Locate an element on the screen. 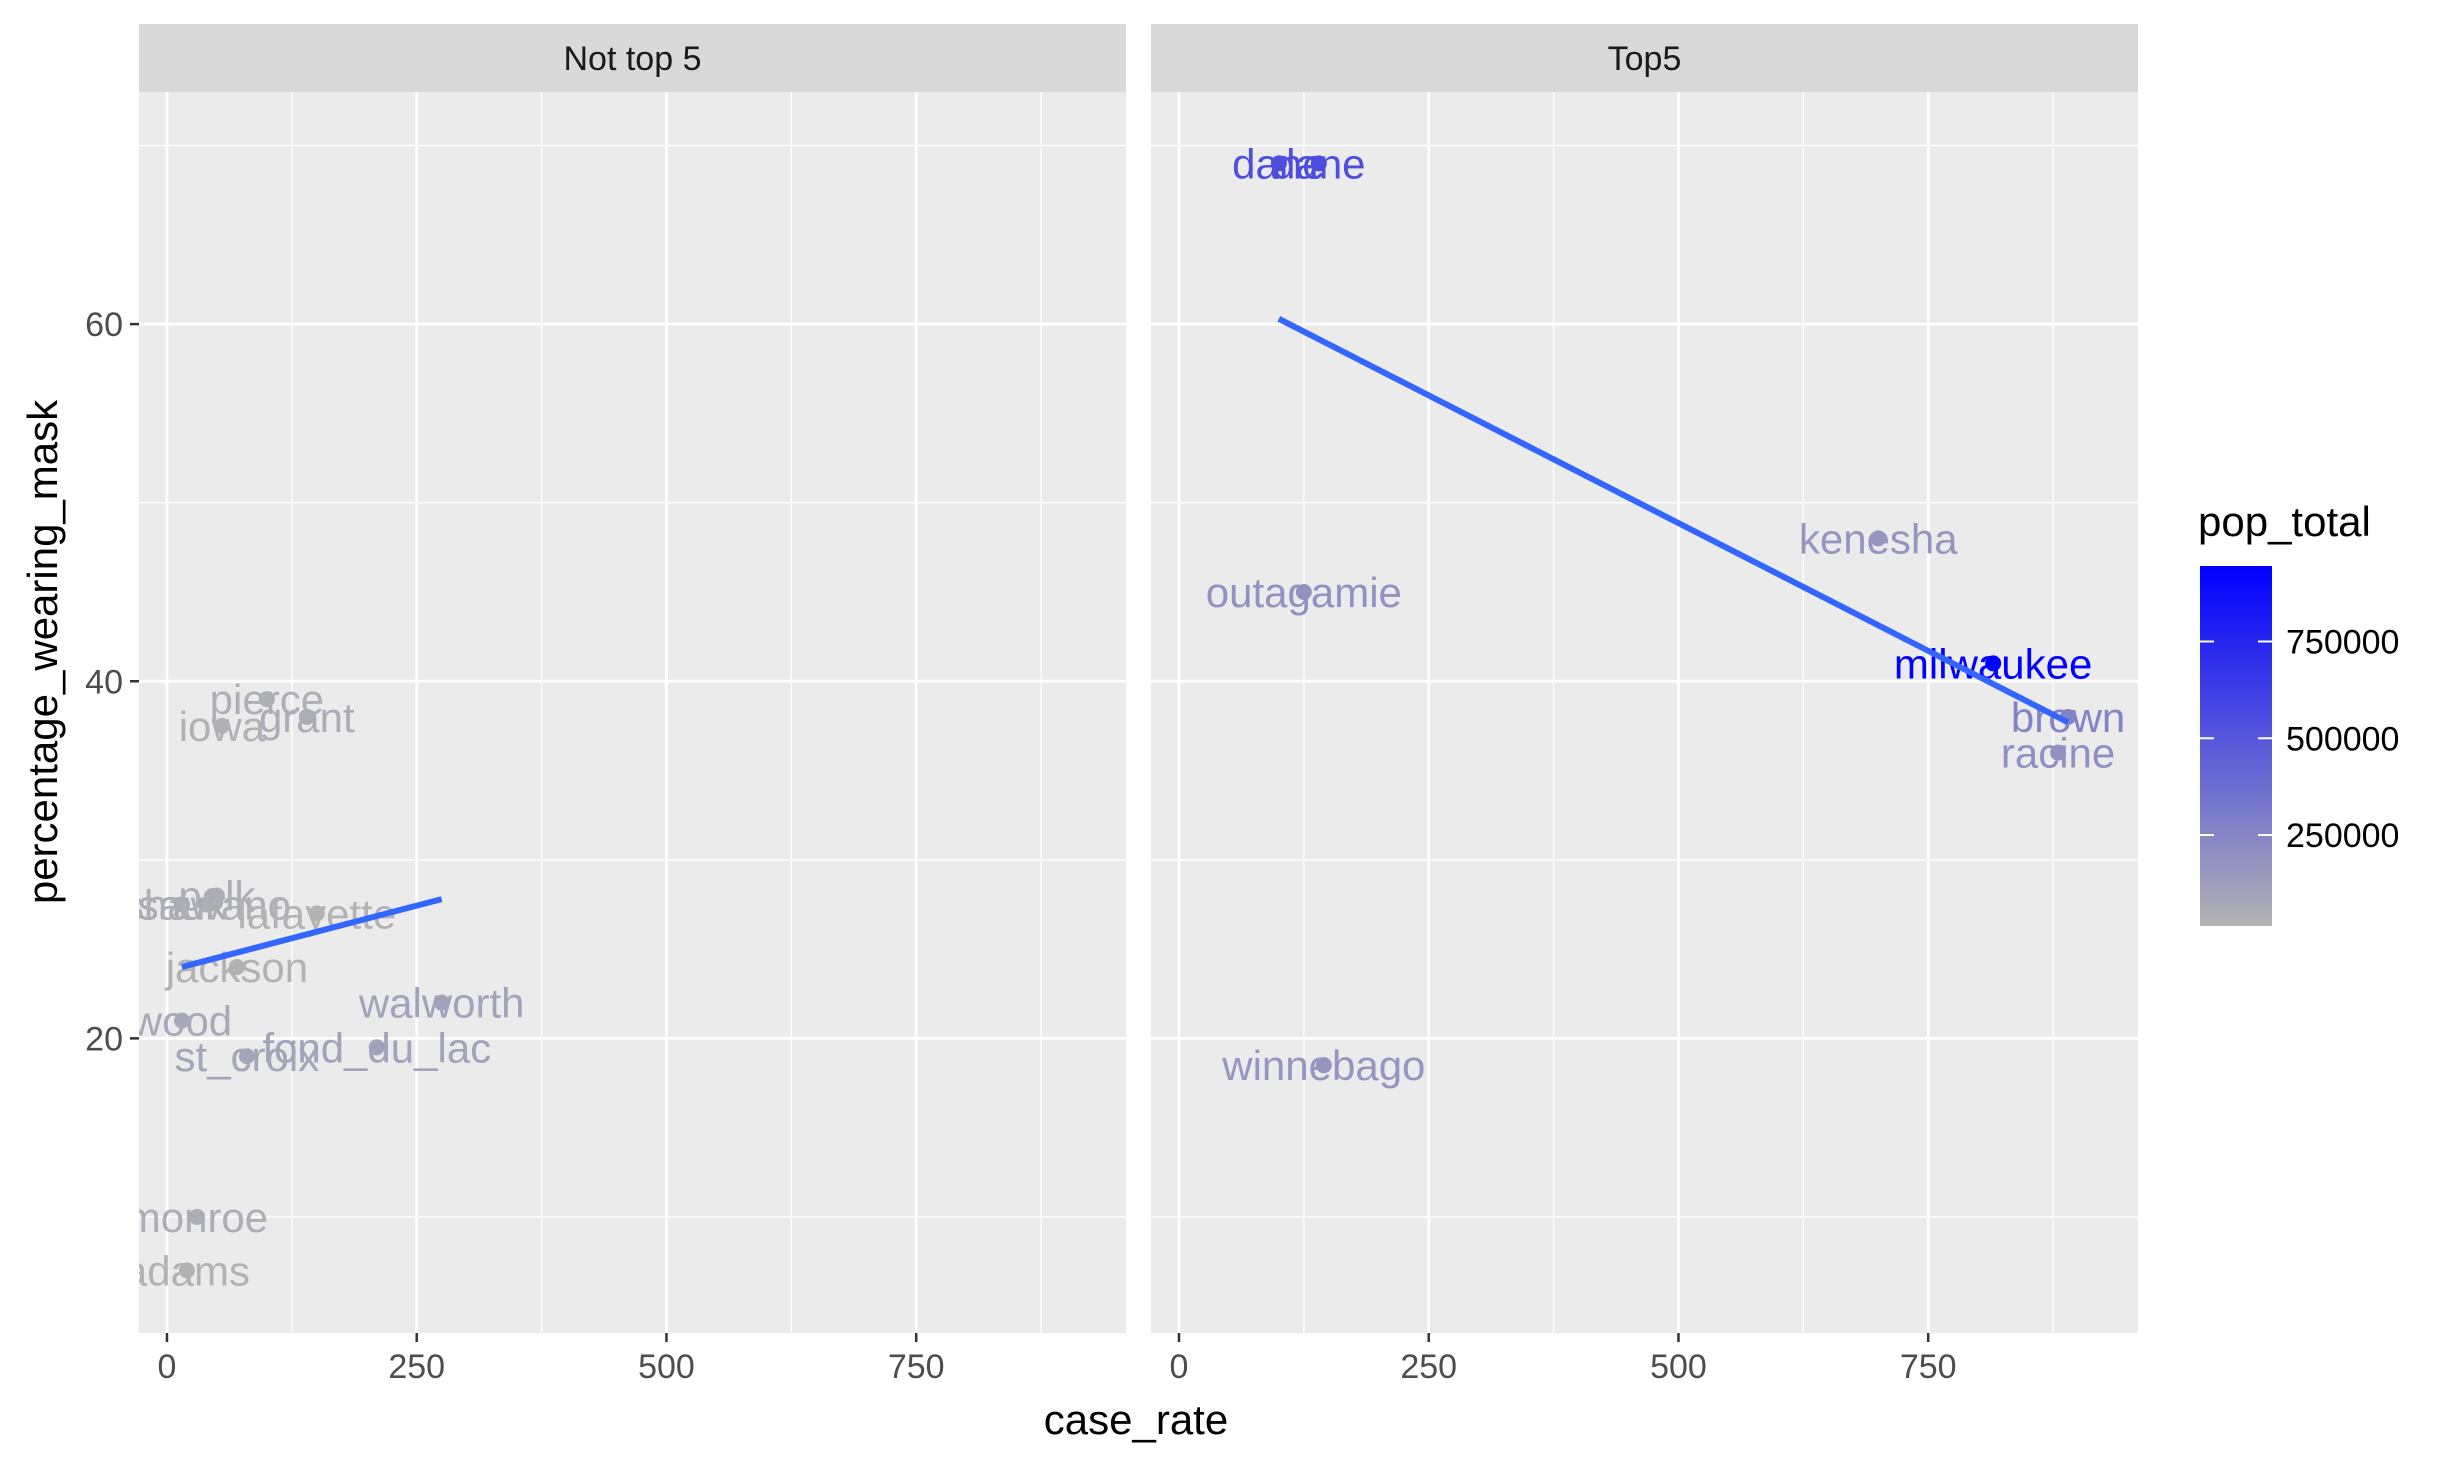 The height and width of the screenshot is (1458, 2454). point-label: kenesha is located at coordinates (1878, 538).